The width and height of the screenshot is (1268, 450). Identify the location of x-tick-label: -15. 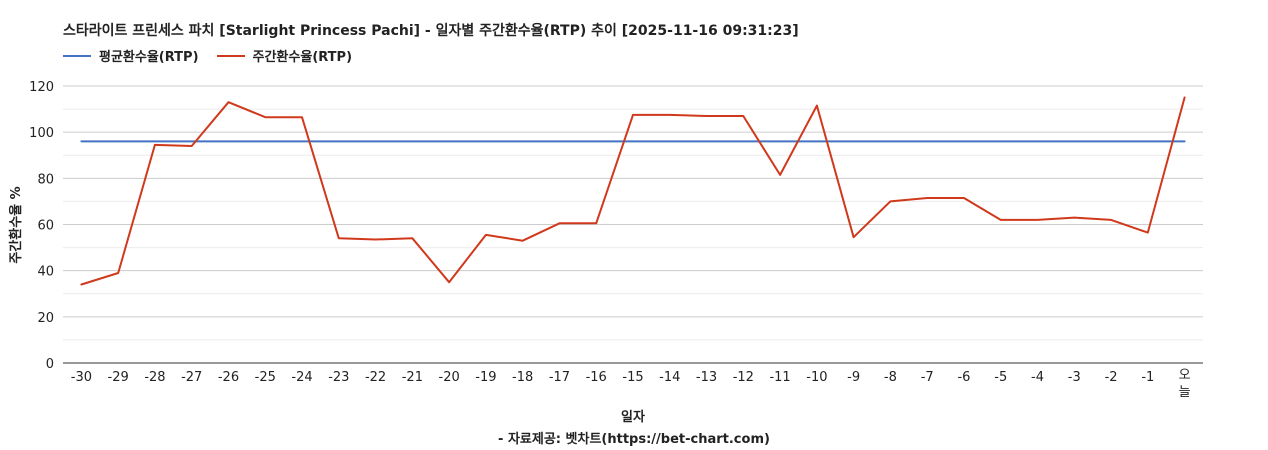
(632, 377).